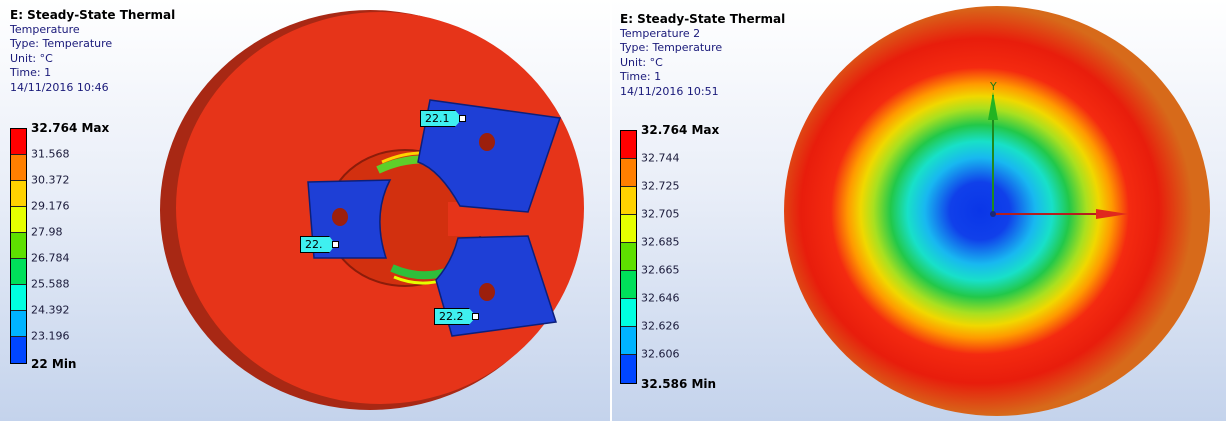 This screenshot has width=1226, height=421. Describe the element at coordinates (340, 217) in the screenshot. I see `jaw-left-hole` at that location.